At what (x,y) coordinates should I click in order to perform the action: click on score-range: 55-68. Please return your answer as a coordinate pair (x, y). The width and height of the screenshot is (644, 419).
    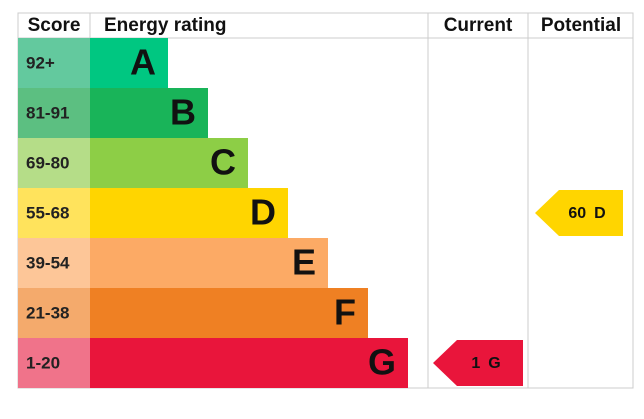
    Looking at the image, I should click on (47, 212).